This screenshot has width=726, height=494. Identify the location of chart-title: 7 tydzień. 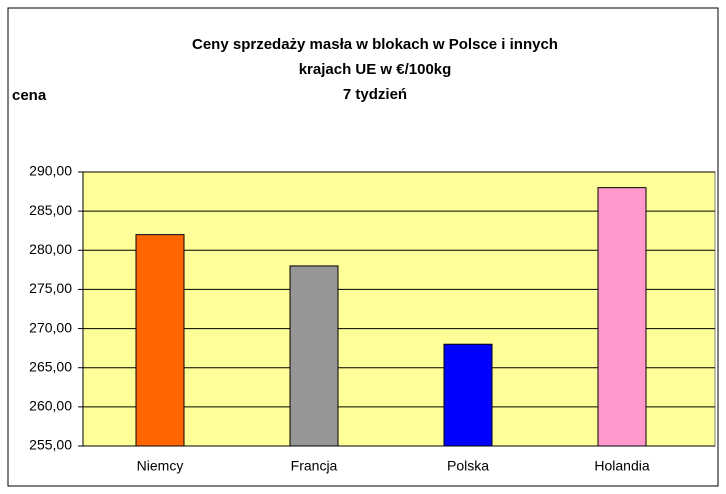
(375, 94).